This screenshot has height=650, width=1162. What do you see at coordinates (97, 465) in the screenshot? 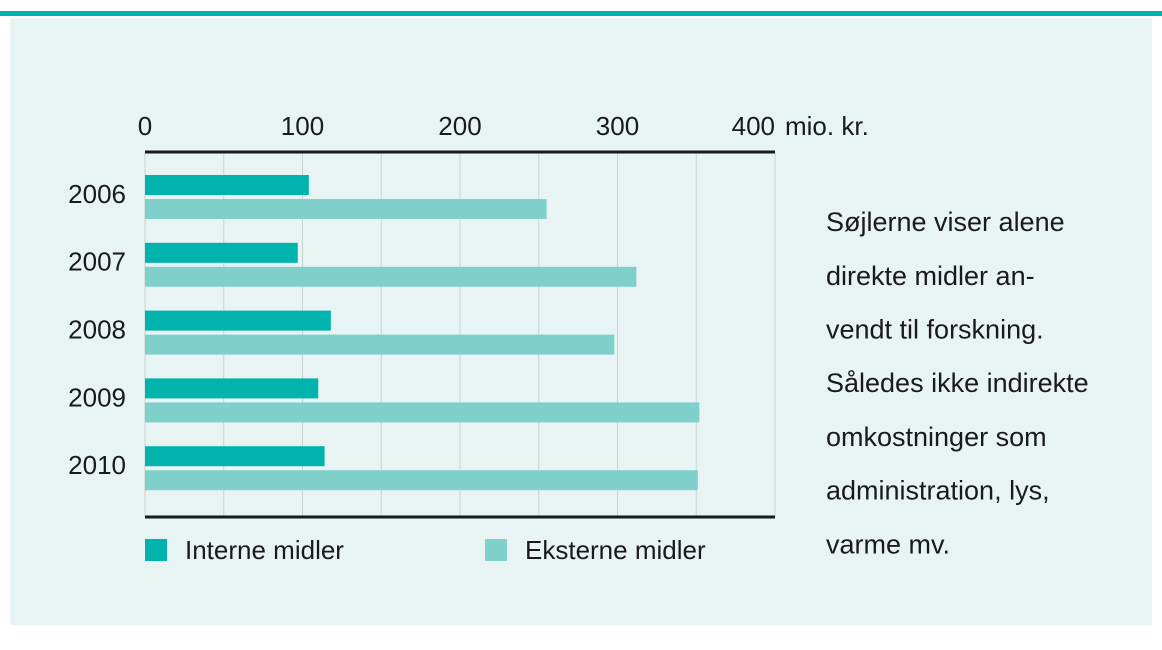
I see `y-tick-label: 2010` at bounding box center [97, 465].